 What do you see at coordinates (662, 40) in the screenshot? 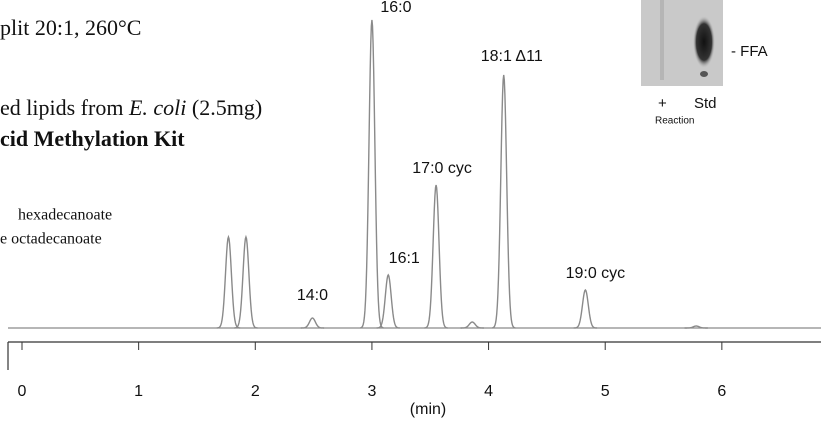
I see `gel-lane` at bounding box center [662, 40].